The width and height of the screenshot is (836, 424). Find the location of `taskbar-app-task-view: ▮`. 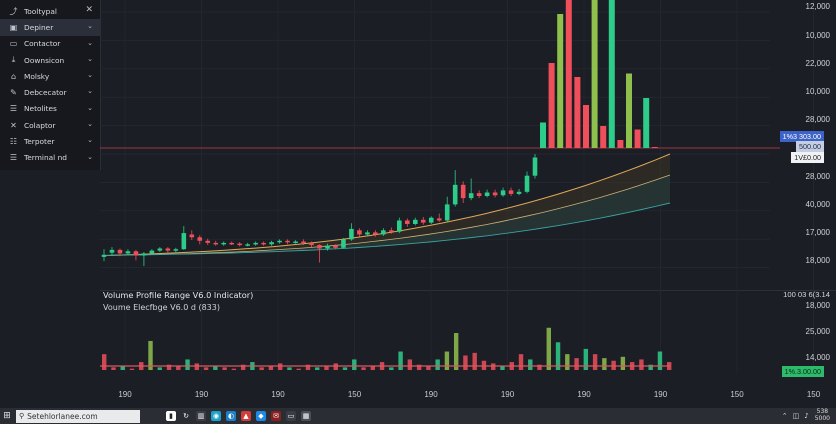

taskbar-app-task-view: ▮ is located at coordinates (171, 416).